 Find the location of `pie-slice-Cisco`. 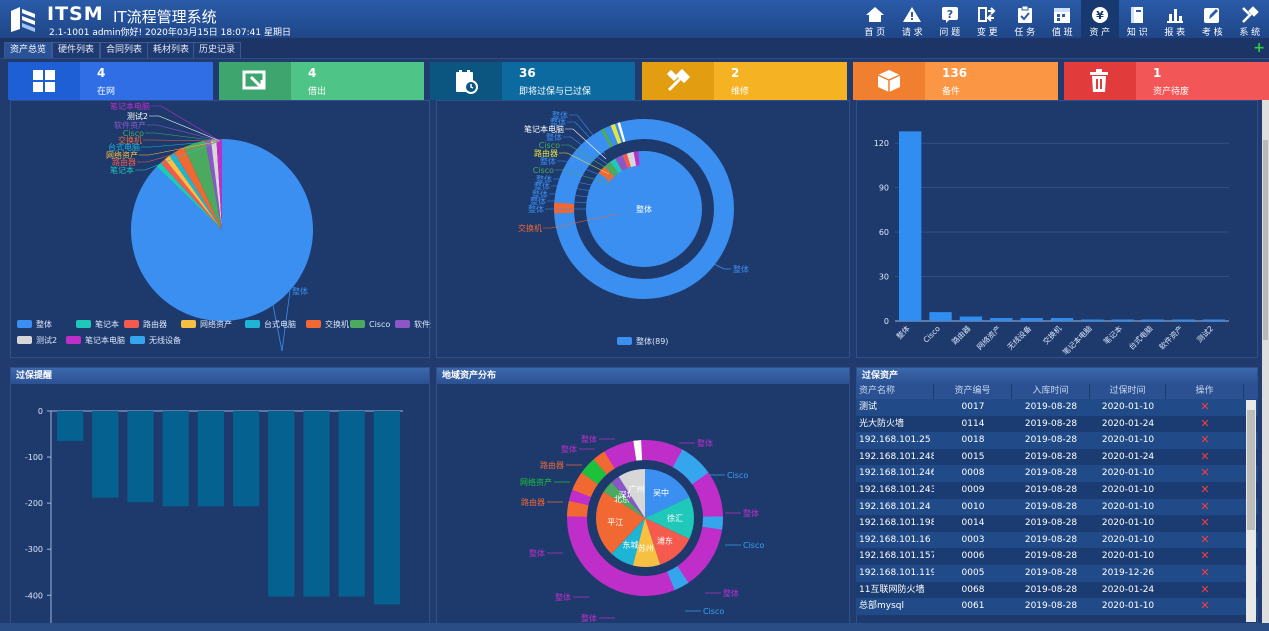

pie-slice-Cisco is located at coordinates (202, 185).